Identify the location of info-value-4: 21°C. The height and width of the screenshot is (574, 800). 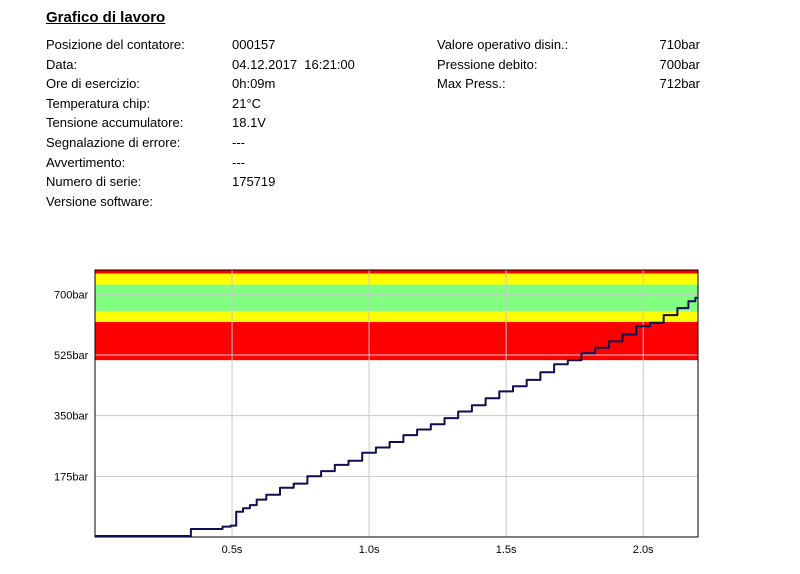
(247, 103).